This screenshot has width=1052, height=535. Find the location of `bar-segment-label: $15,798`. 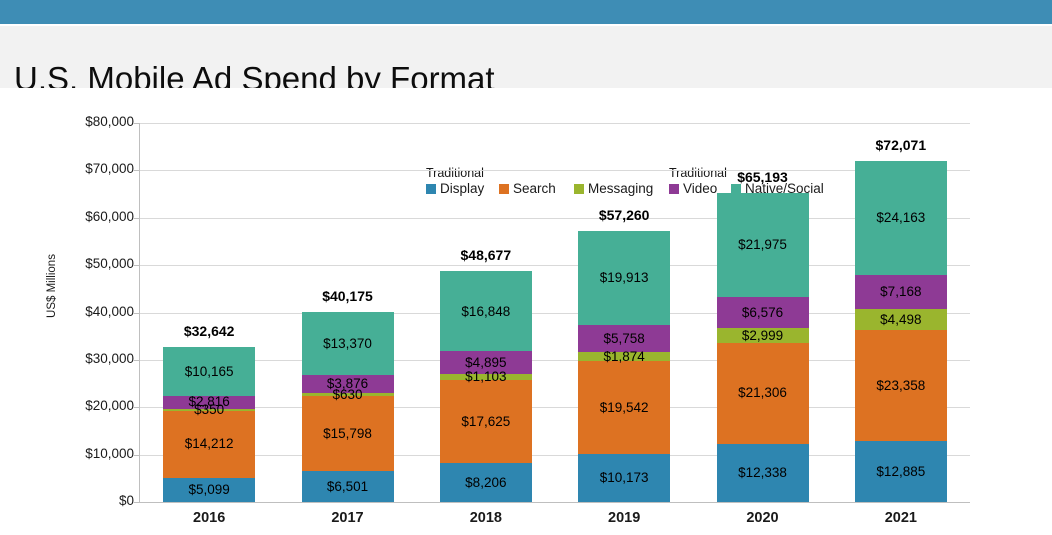

bar-segment-label: $15,798 is located at coordinates (347, 433).